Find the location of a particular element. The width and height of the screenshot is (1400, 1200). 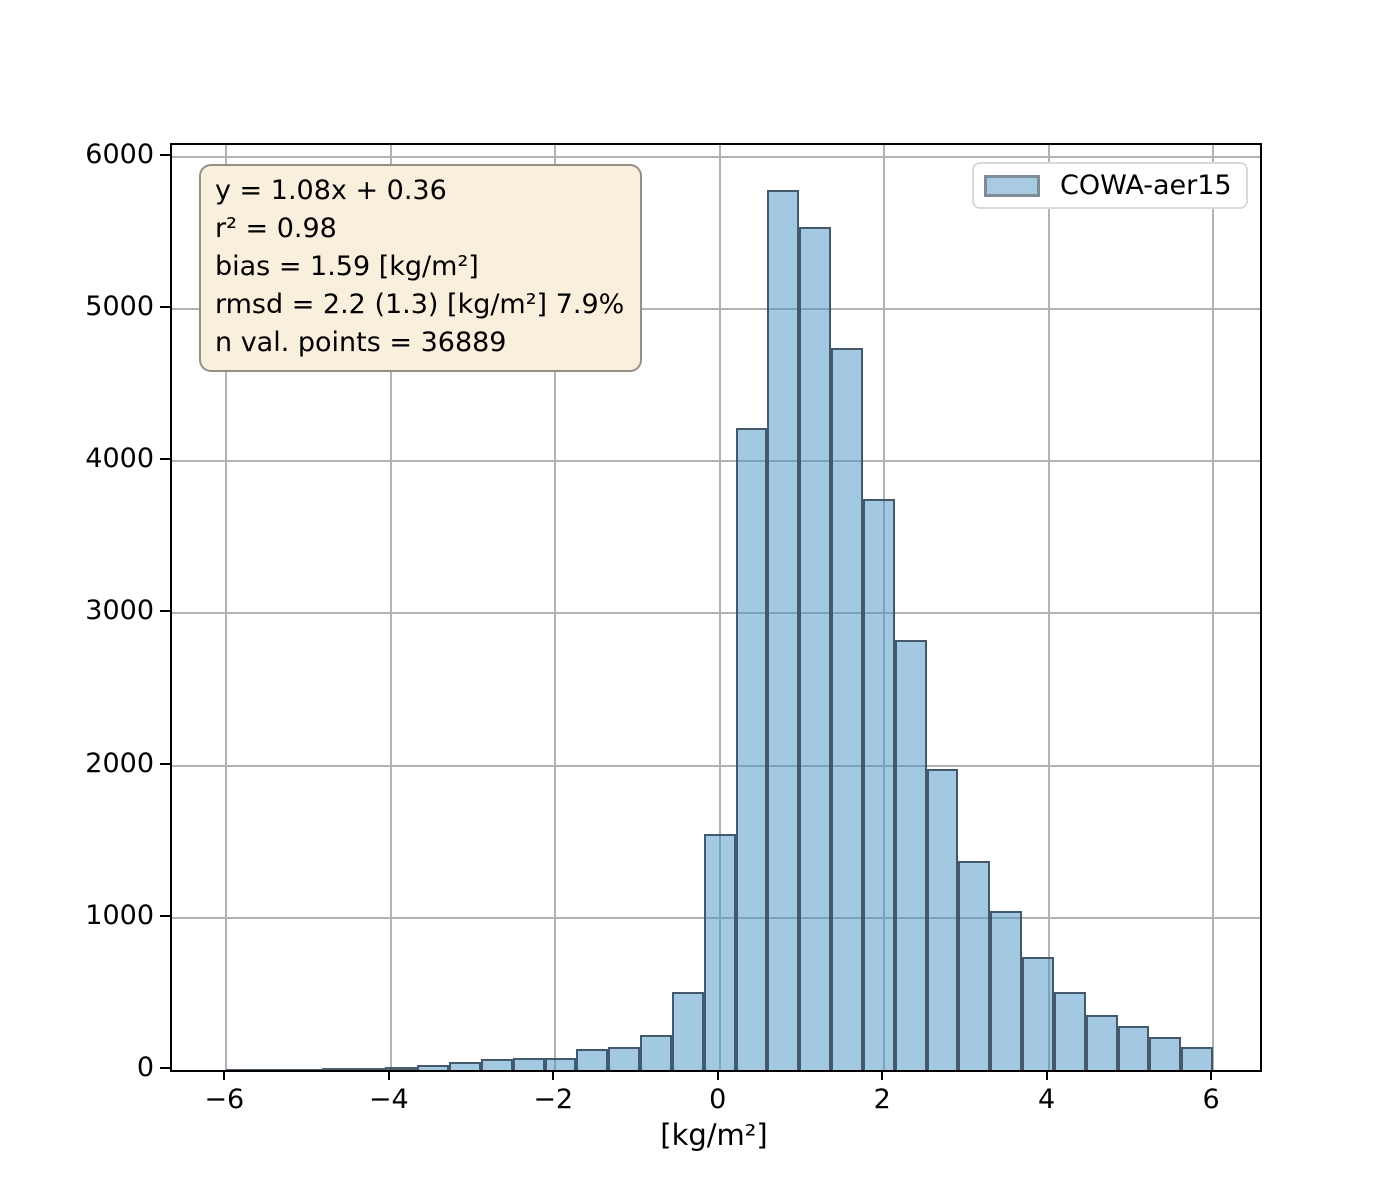

x-axis-tick-label: 2 is located at coordinates (882, 1099).